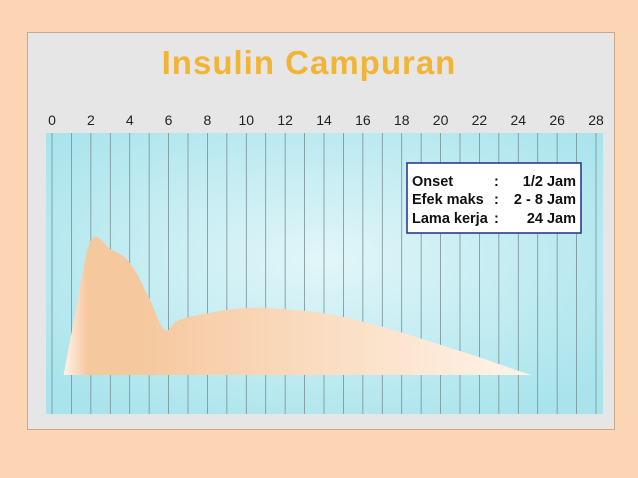  Describe the element at coordinates (518, 120) in the screenshot. I see `x-tick-label: 24` at that location.